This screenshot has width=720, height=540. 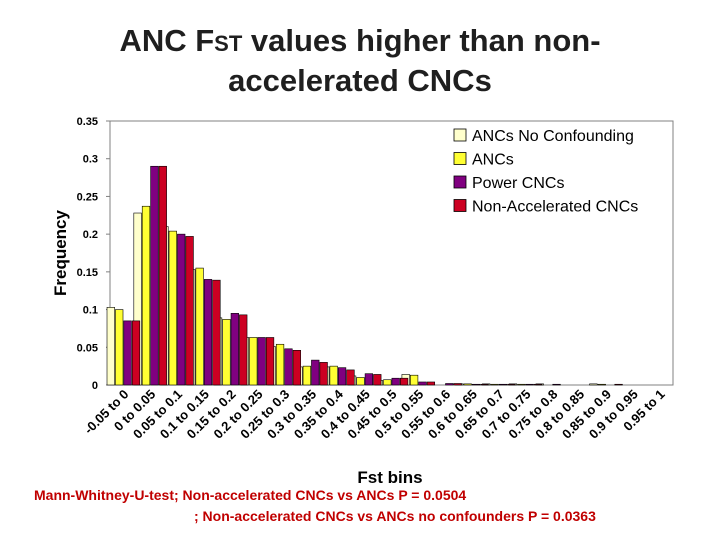 I want to click on y-tick-label: 0, so click(x=95, y=386).